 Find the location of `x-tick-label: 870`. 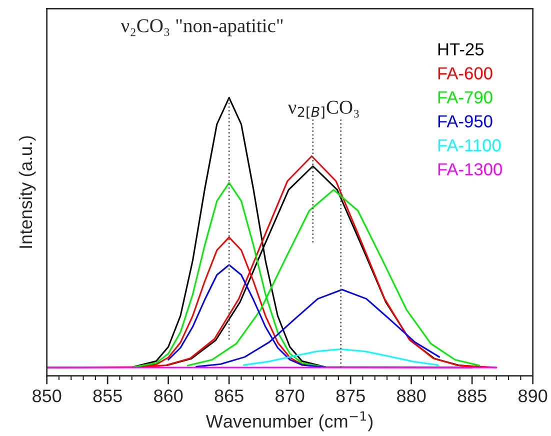

x-tick-label: 870 is located at coordinates (290, 396).